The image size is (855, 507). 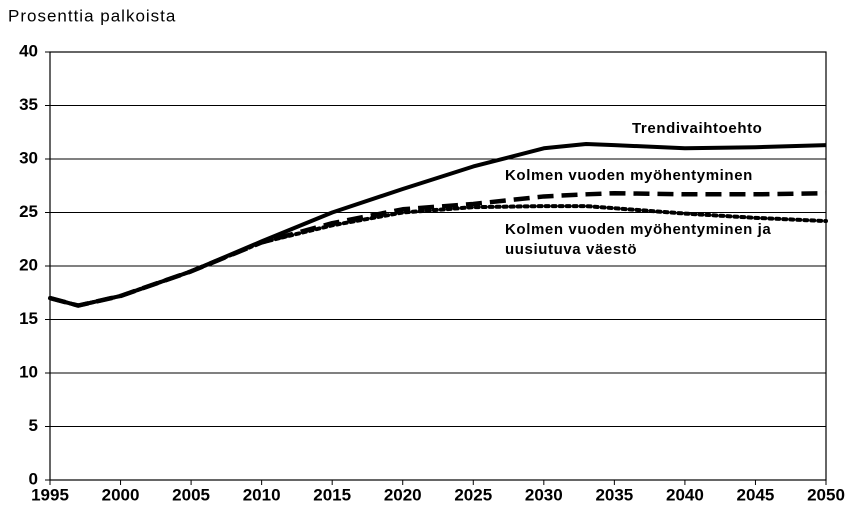 I want to click on x-tick-label: 2035, so click(x=614, y=494).